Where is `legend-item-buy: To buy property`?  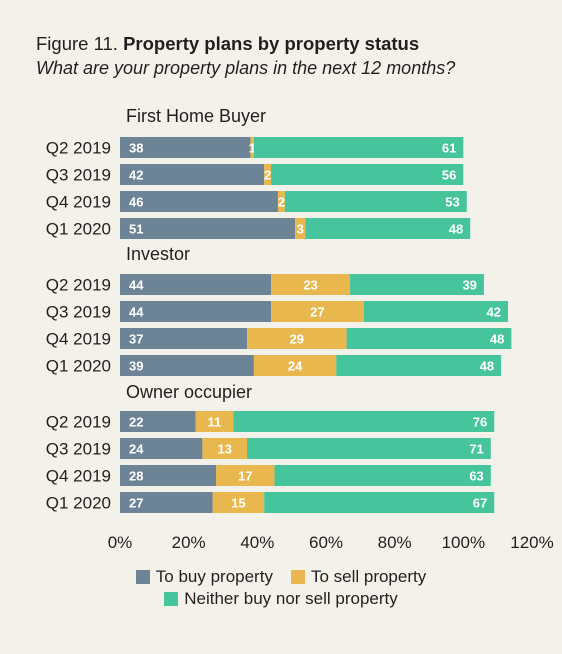
legend-item-buy: To buy property is located at coordinates (204, 577).